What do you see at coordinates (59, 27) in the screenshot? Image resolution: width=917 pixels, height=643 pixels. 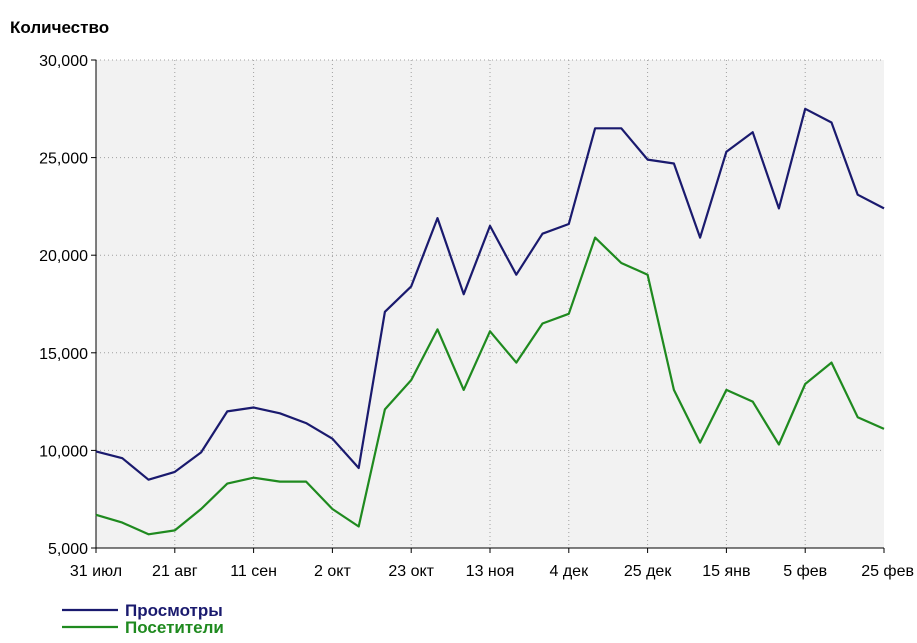 I see `y-axis-label: Количество` at bounding box center [59, 27].